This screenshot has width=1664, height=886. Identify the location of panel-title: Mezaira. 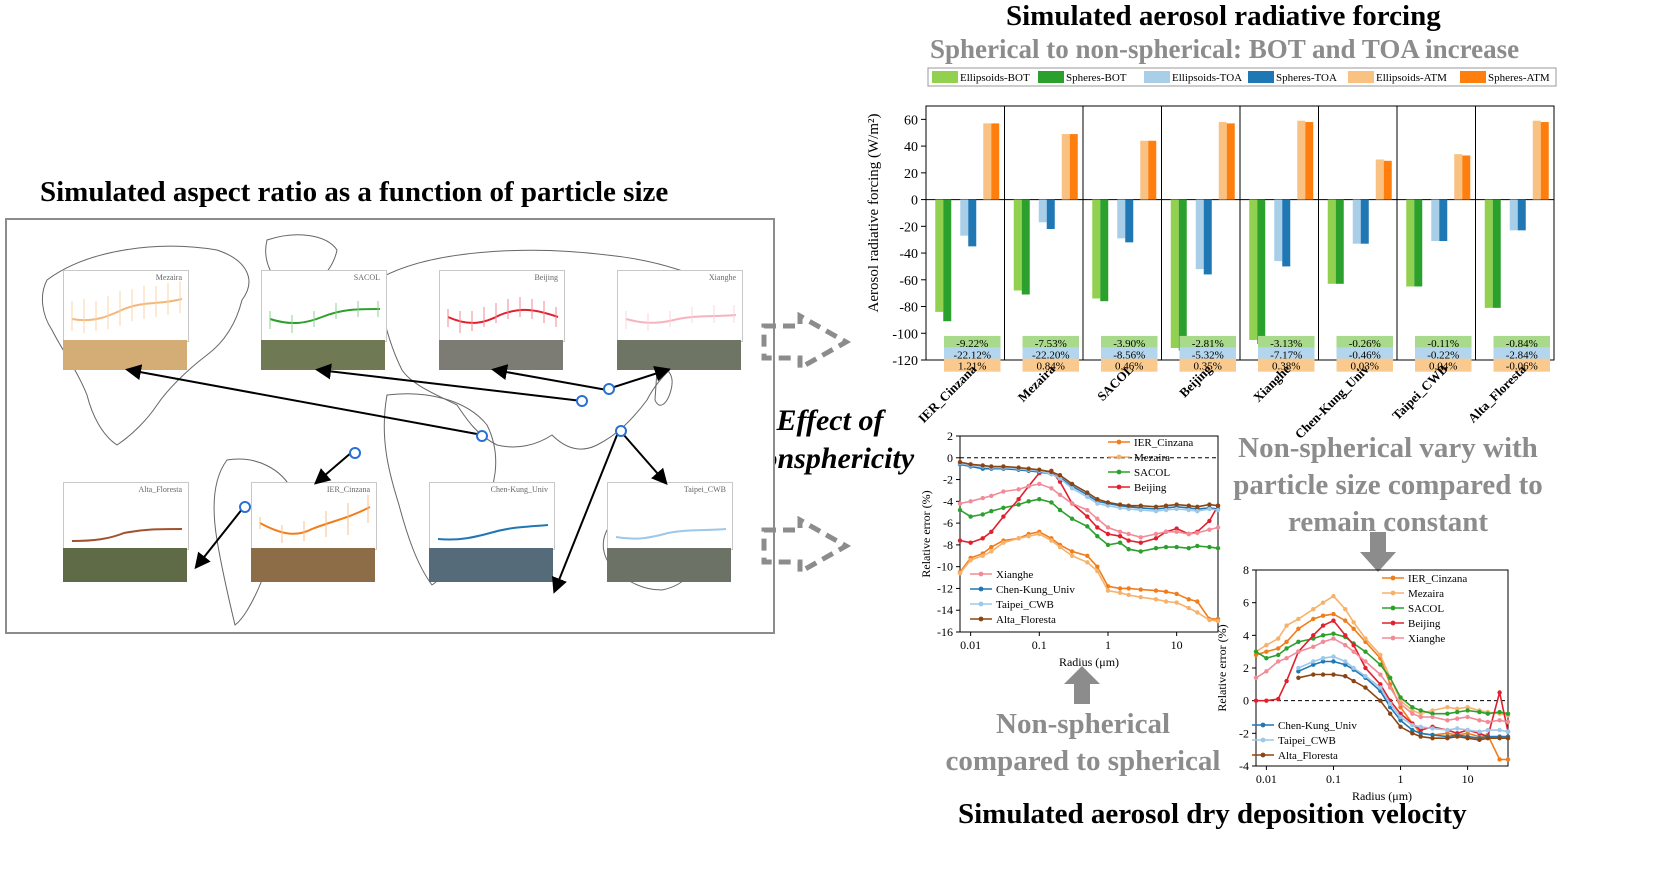
(168, 277).